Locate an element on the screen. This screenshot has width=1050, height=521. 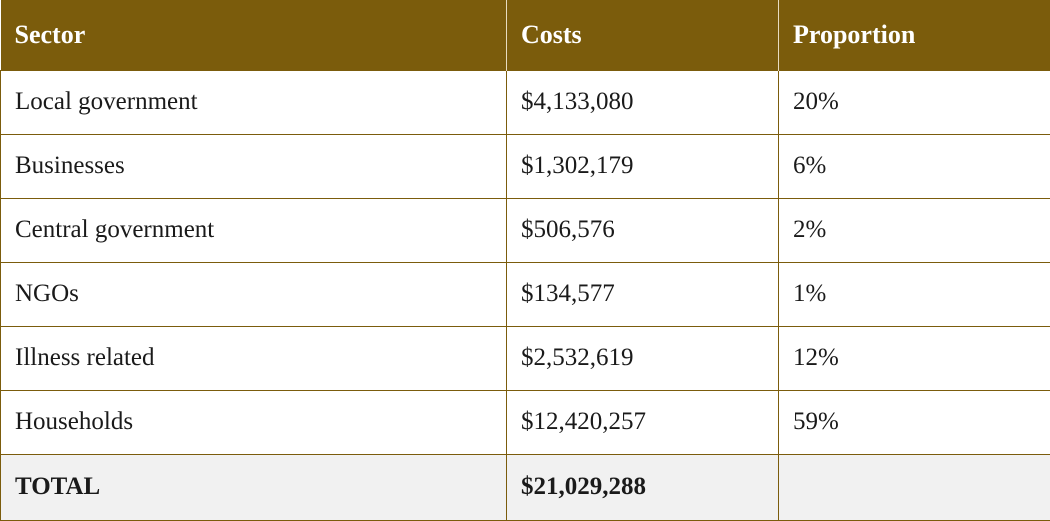
total-label: TOTAL is located at coordinates (254, 487).